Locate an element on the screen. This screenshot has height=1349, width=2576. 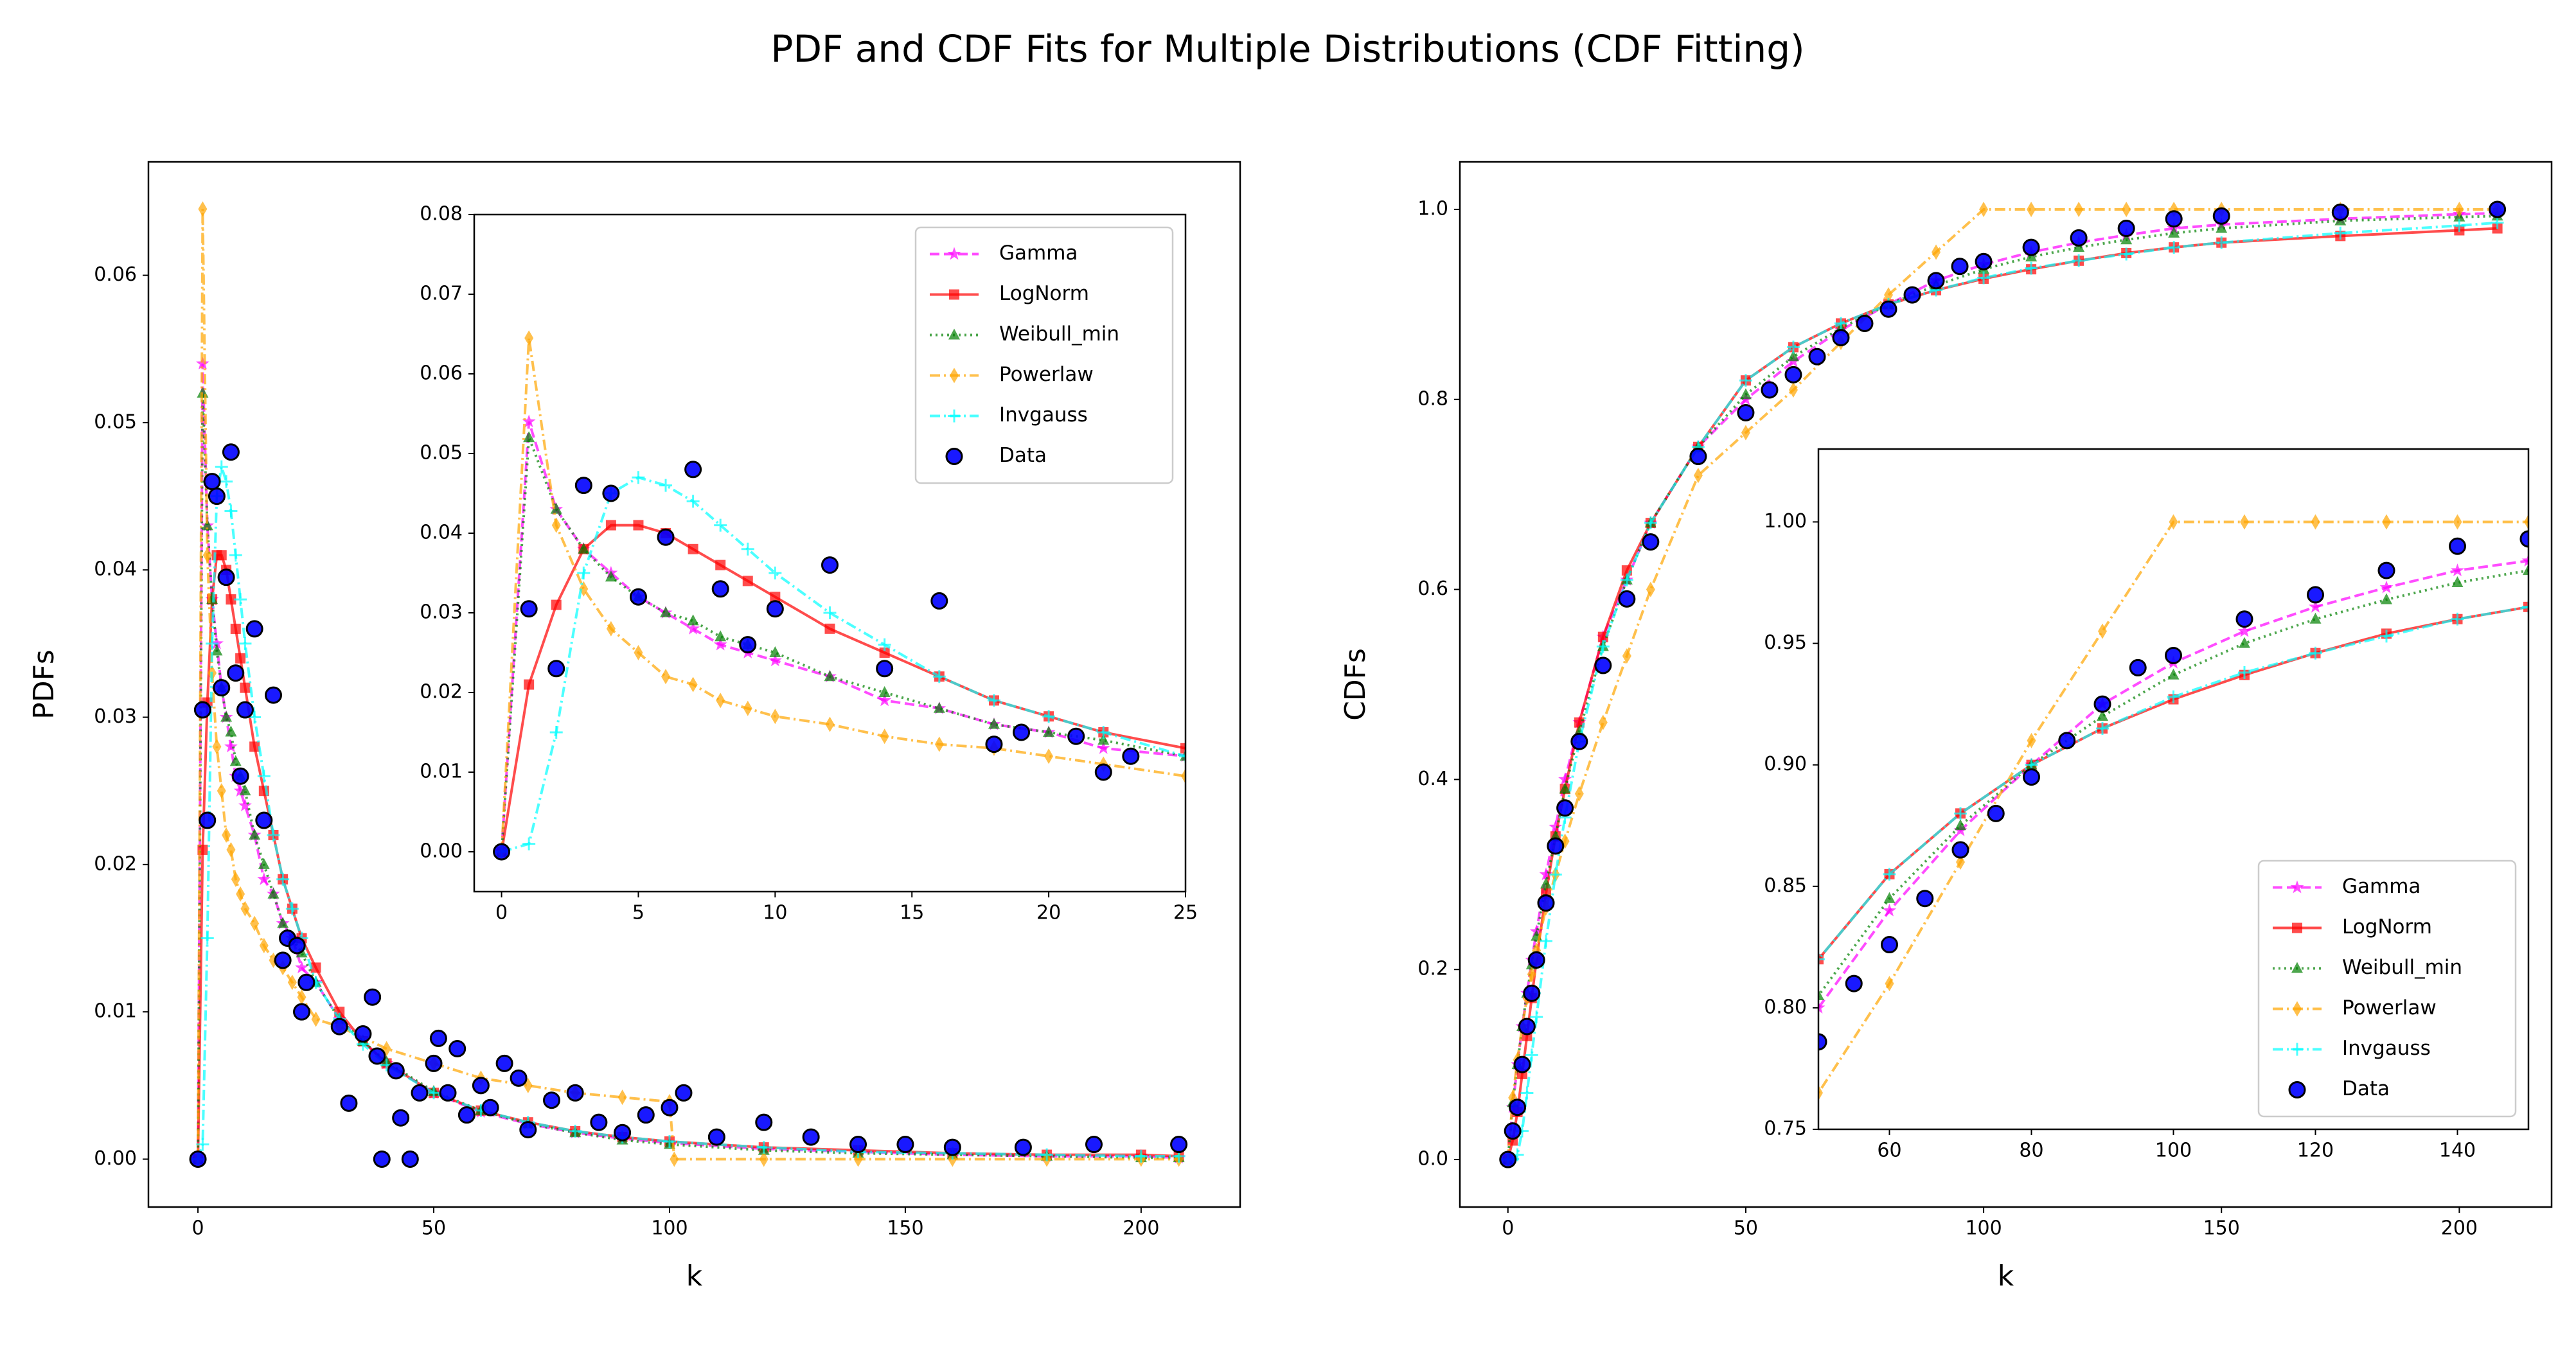
y-tick-label: 0.03 is located at coordinates (442, 612).